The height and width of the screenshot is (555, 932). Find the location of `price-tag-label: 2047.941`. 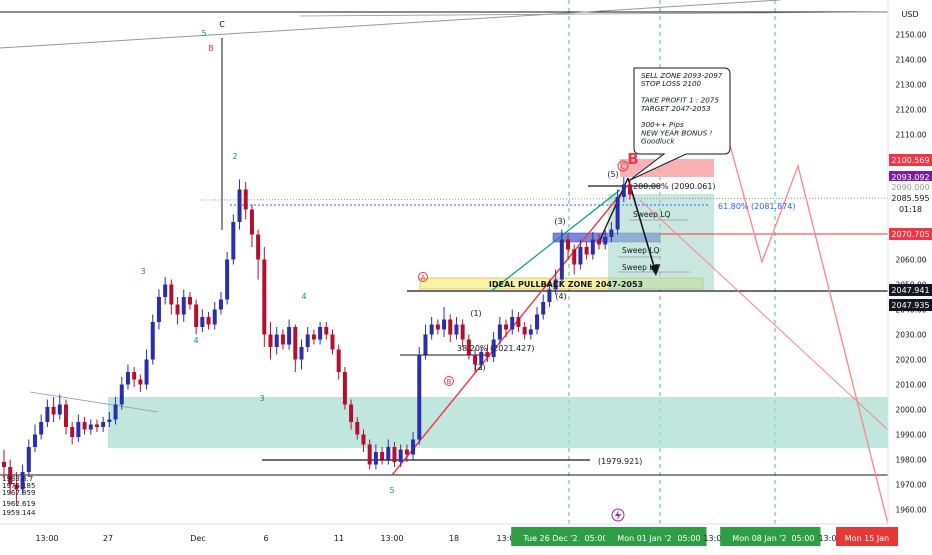

price-tag-label: 2047.941 is located at coordinates (910, 290).